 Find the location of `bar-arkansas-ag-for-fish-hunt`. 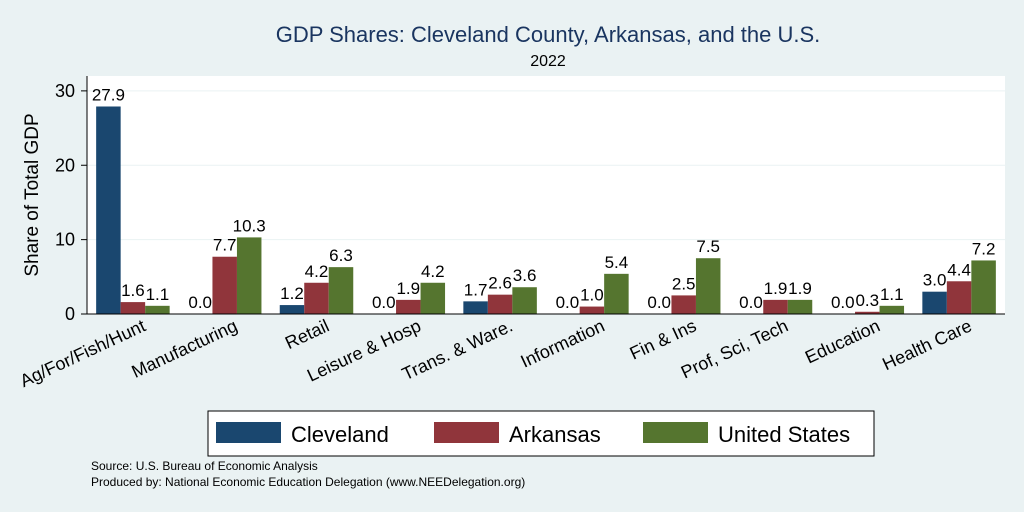

bar-arkansas-ag-for-fish-hunt is located at coordinates (133, 308).